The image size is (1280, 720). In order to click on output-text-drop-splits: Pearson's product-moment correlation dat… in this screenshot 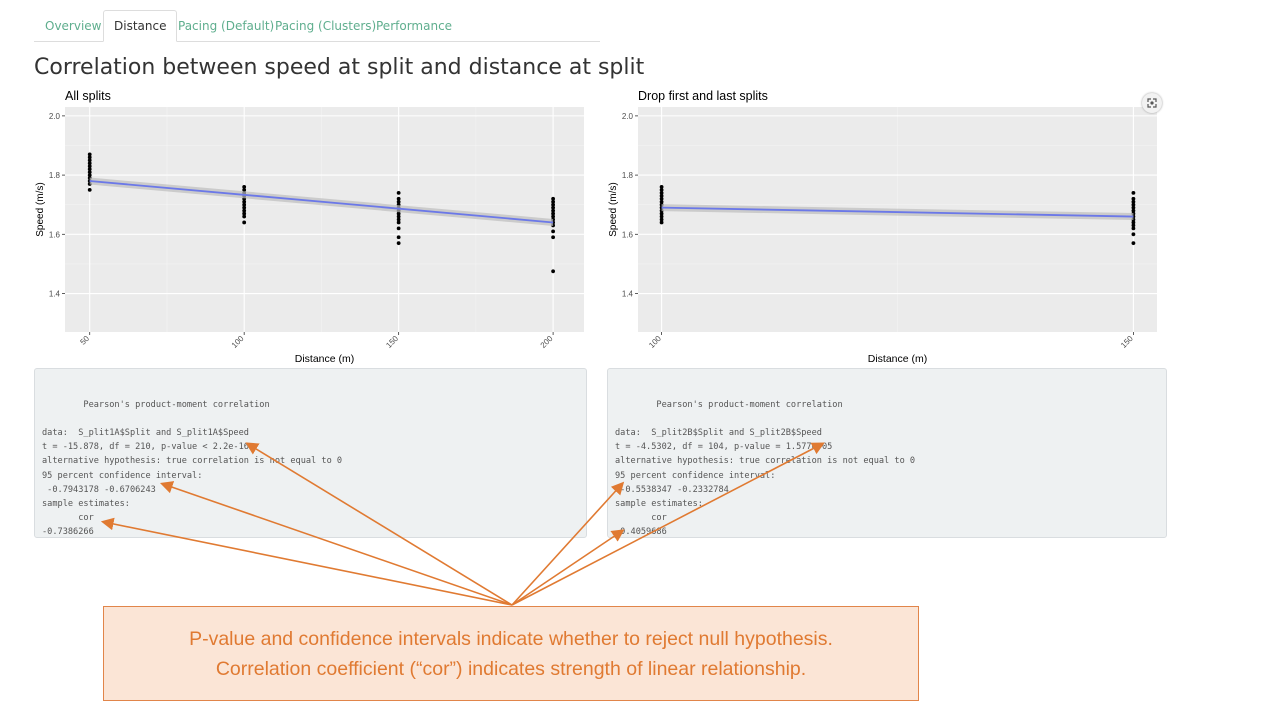, I will do `click(765, 468)`.